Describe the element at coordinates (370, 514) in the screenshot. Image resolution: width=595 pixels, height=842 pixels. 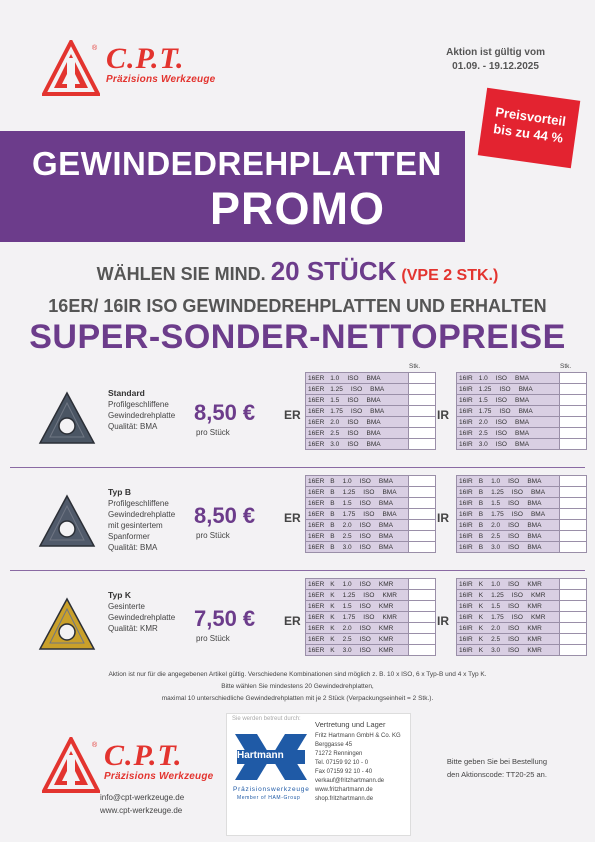
I see `order-row: 16ER B 1.75 ISO BMA` at that location.